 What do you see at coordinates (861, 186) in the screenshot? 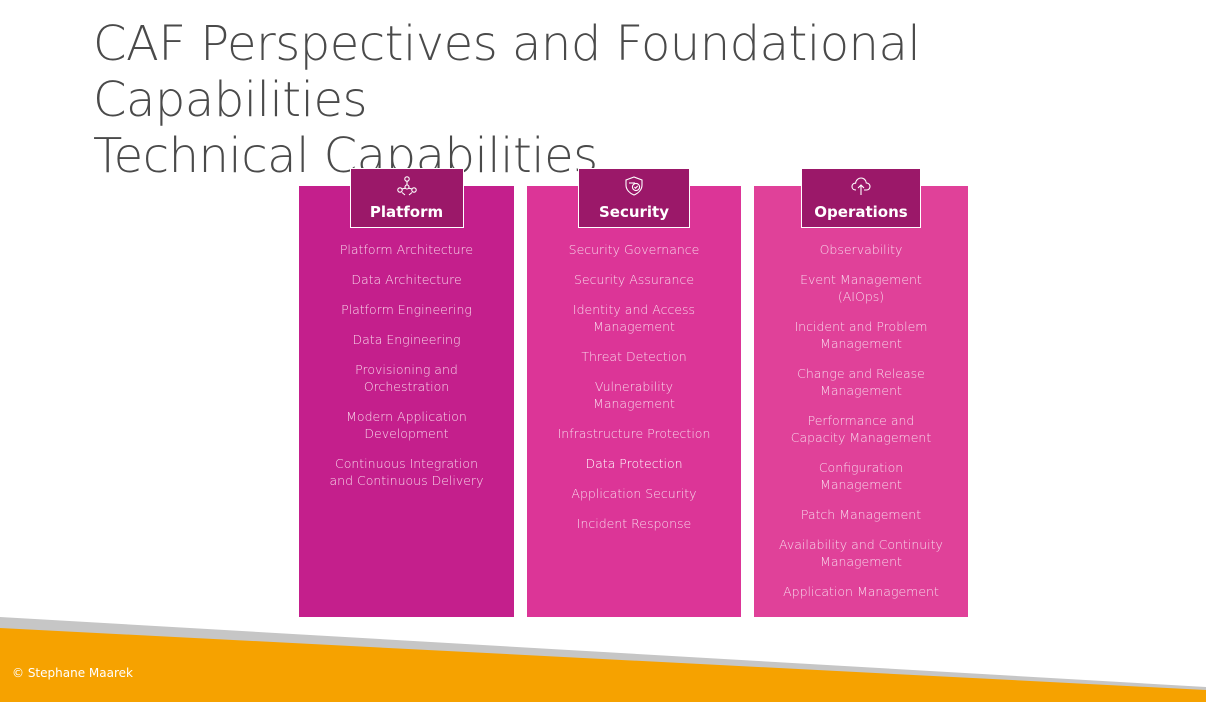
I see `cloud-upload-icon` at bounding box center [861, 186].